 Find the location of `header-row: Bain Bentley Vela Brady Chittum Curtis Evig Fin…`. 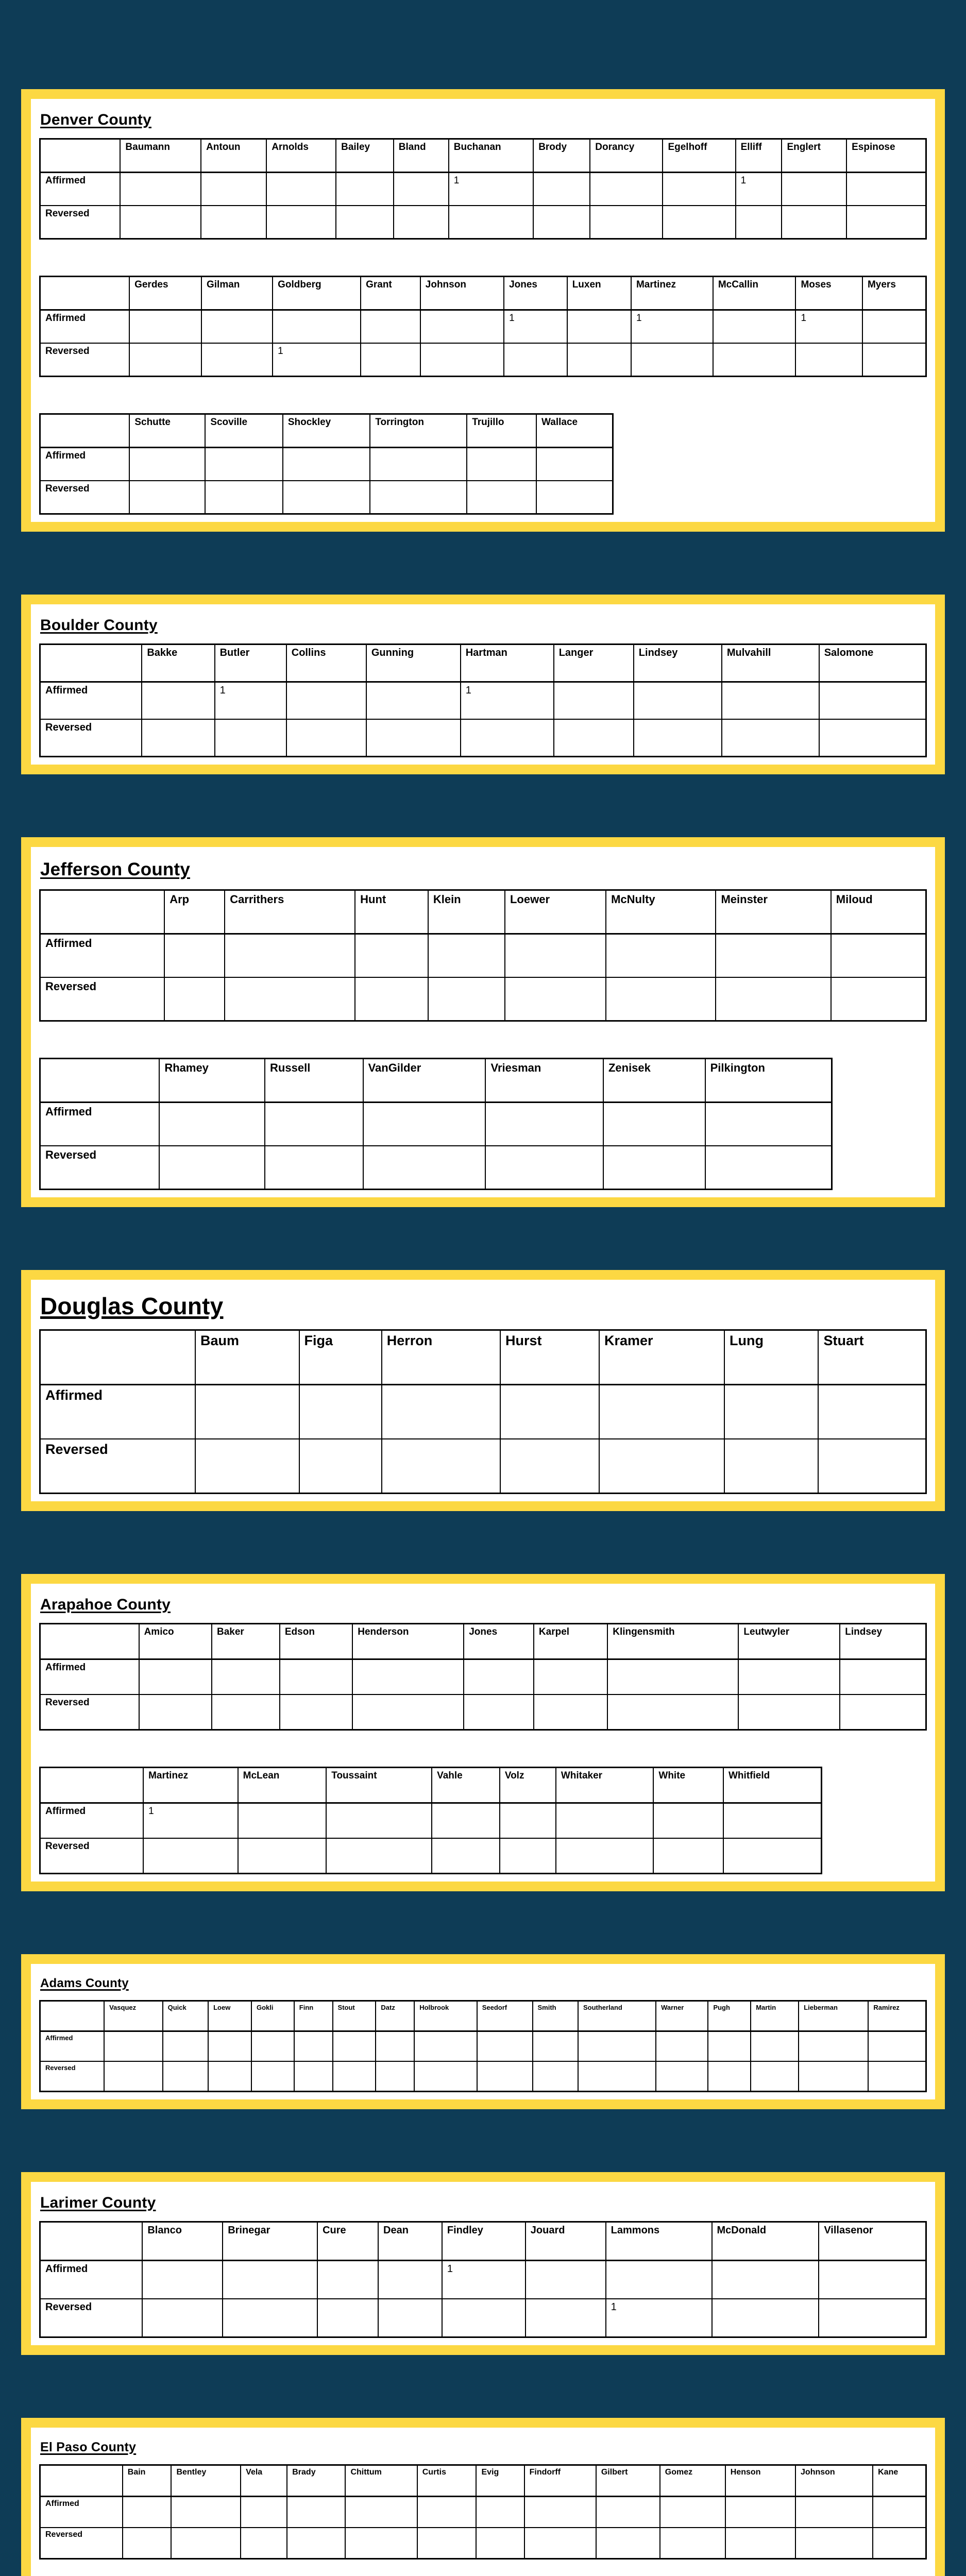

header-row: Bain Bentley Vela Brady Chittum Curtis Evig Fin… is located at coordinates (483, 2480).